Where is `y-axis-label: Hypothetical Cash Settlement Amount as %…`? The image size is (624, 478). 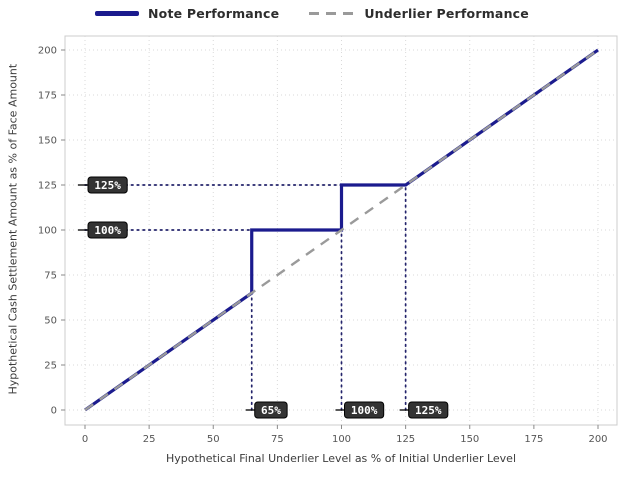
y-axis-label: Hypothetical Cash Settlement Amount as %… is located at coordinates (13, 229).